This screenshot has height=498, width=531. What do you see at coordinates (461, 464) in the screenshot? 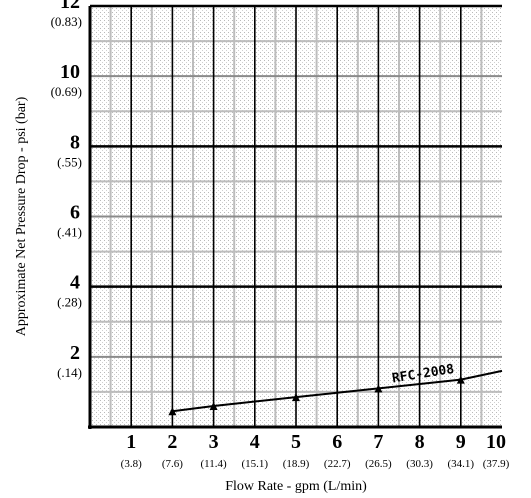
I see `x-tick-sublabel: (34.1)` at bounding box center [461, 464].